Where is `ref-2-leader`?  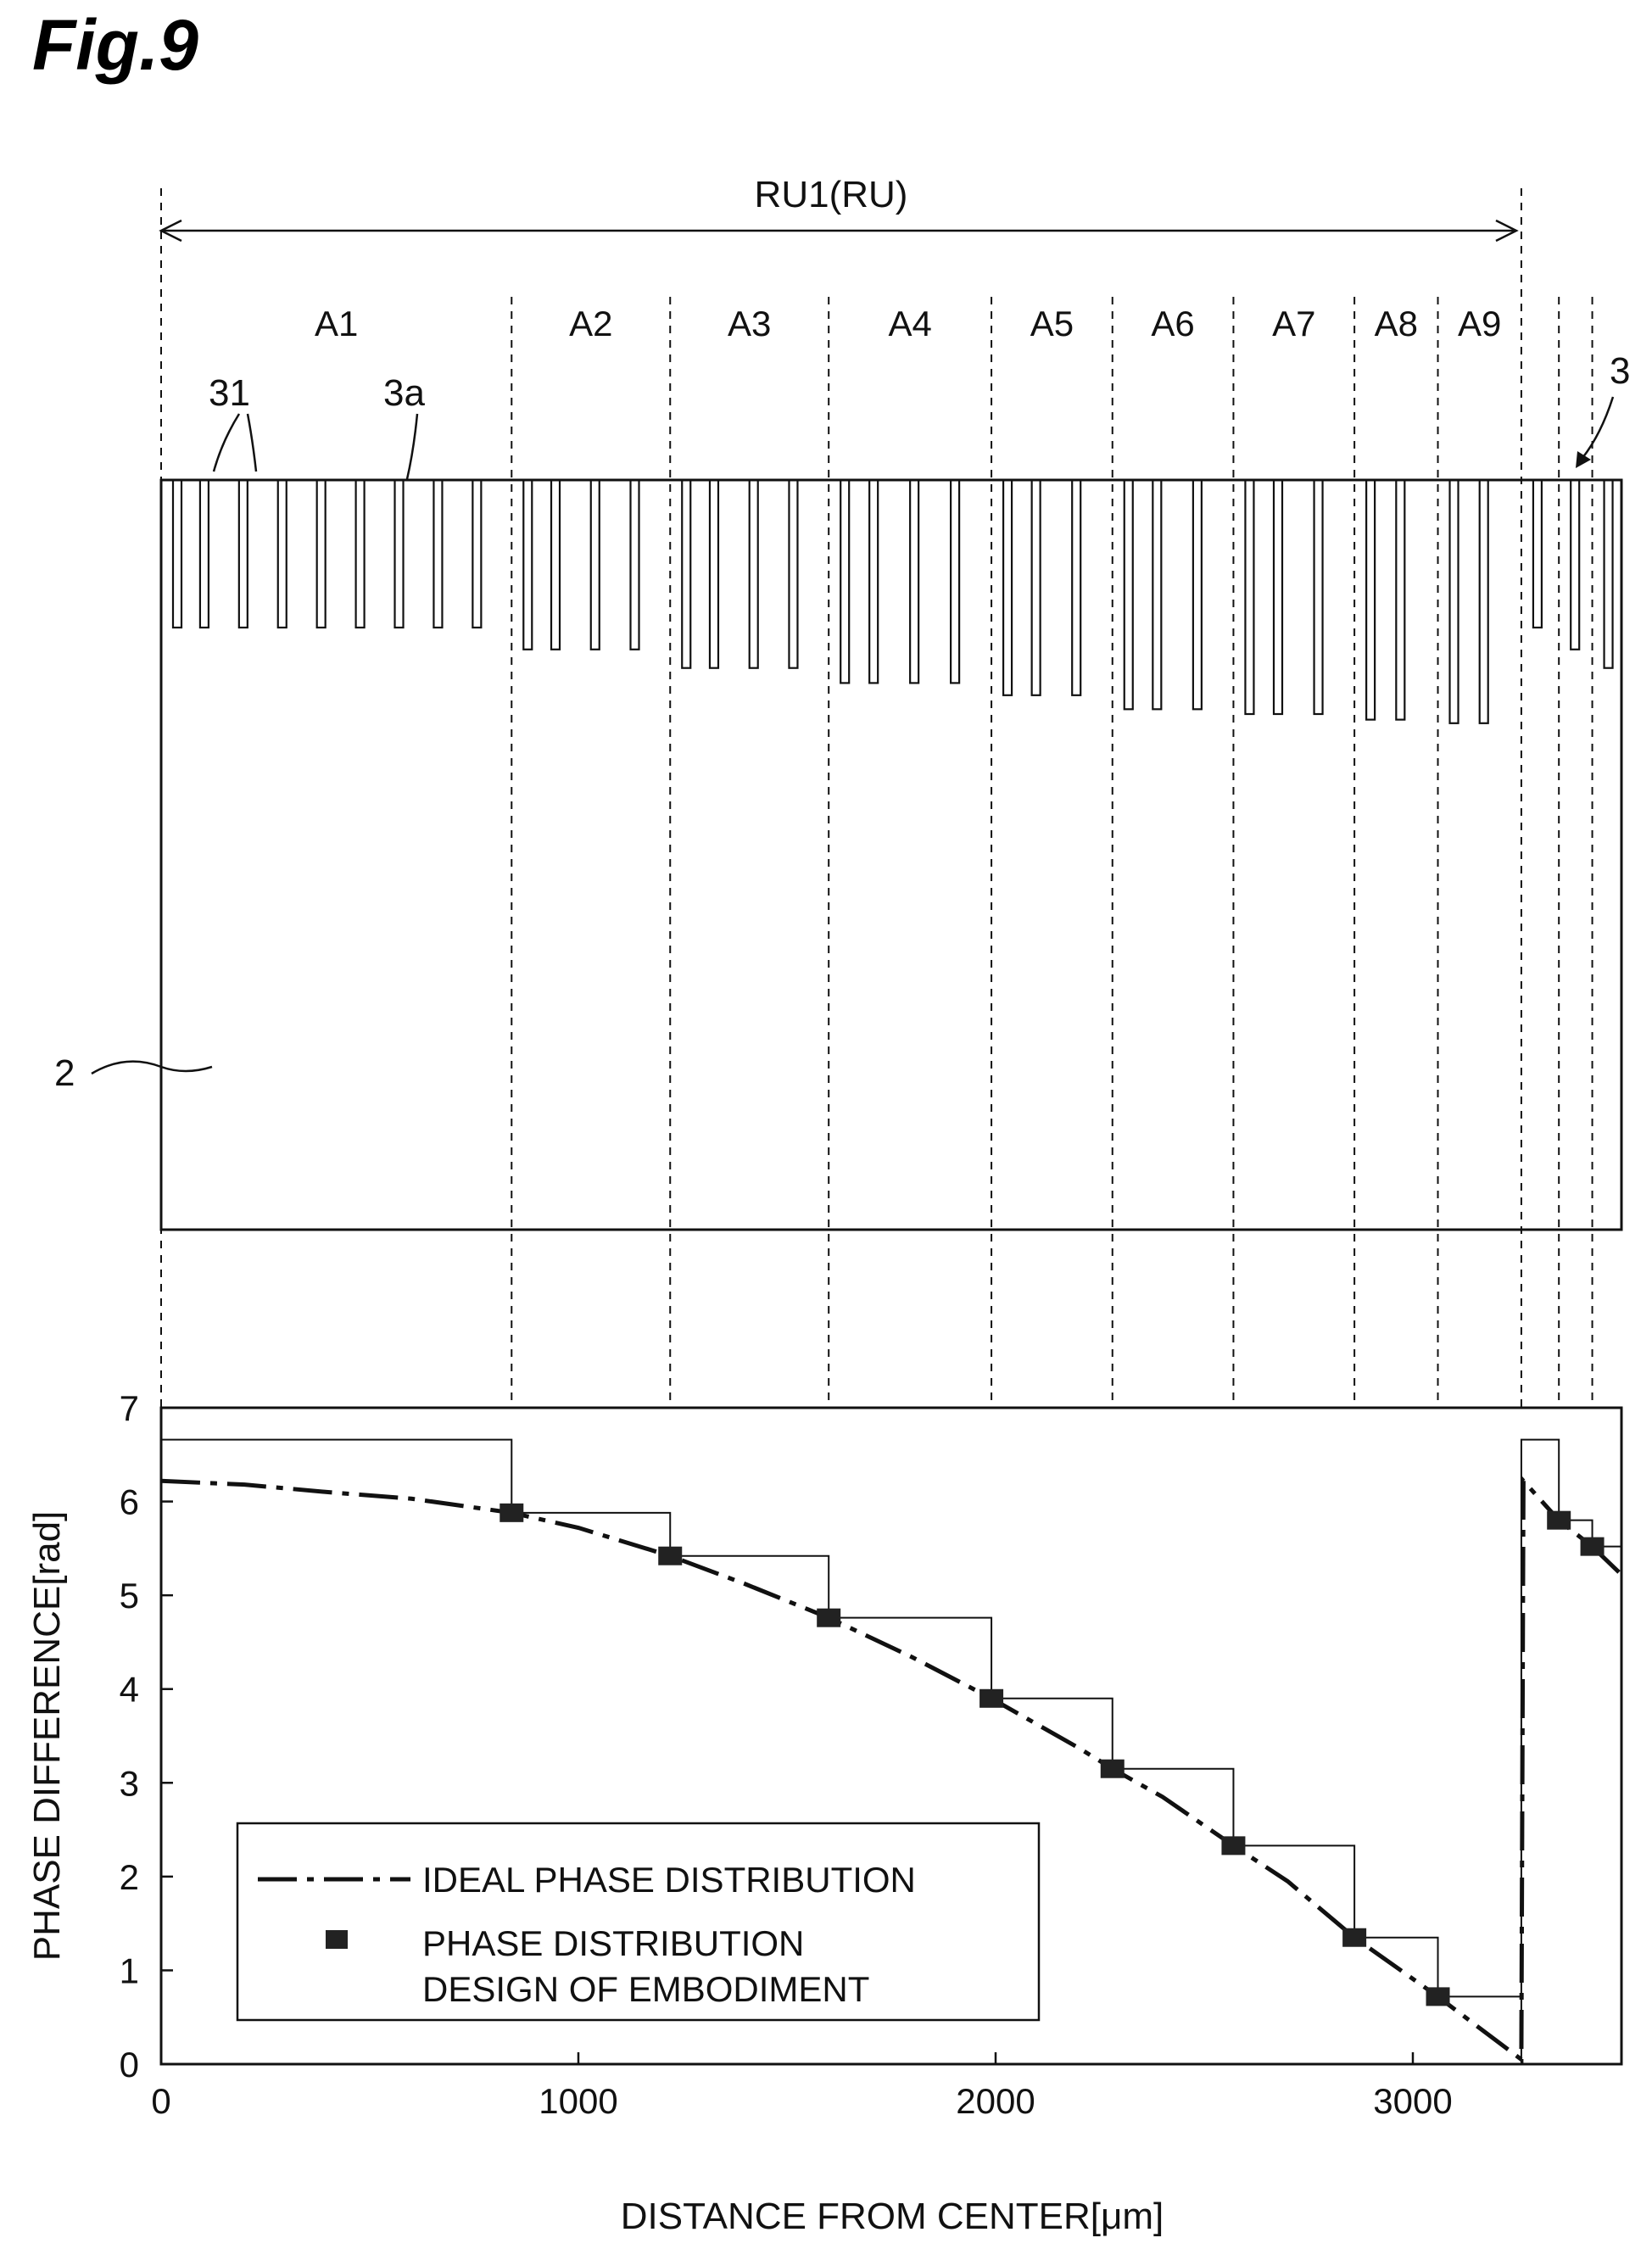
ref-2-leader is located at coordinates (152, 1067).